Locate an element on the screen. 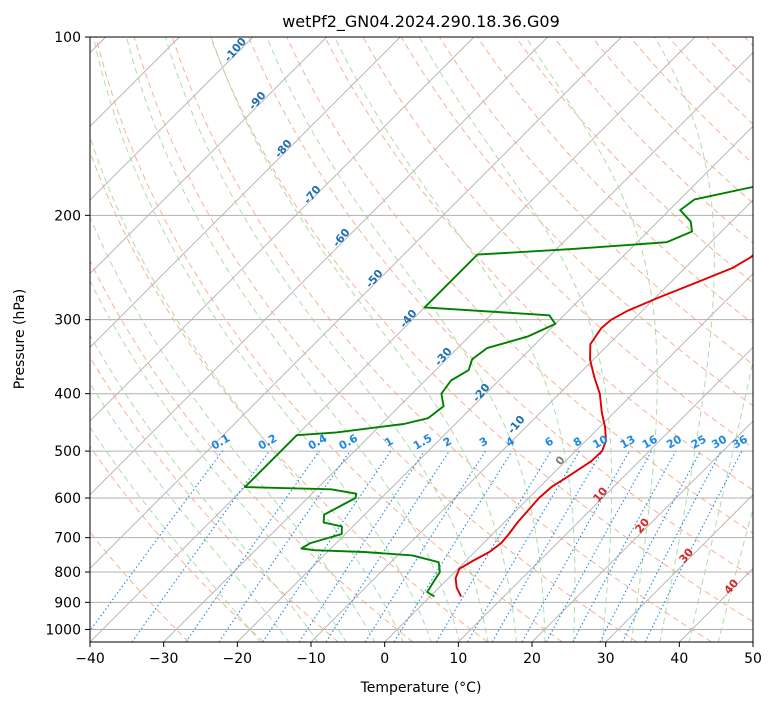  y-tick-label: 200 is located at coordinates (67, 216).